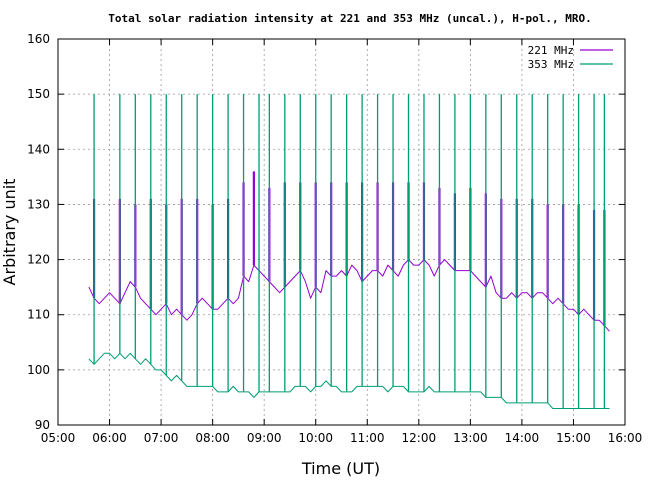 The width and height of the screenshot is (650, 480). I want to click on y-tick-label: 150, so click(38, 94).